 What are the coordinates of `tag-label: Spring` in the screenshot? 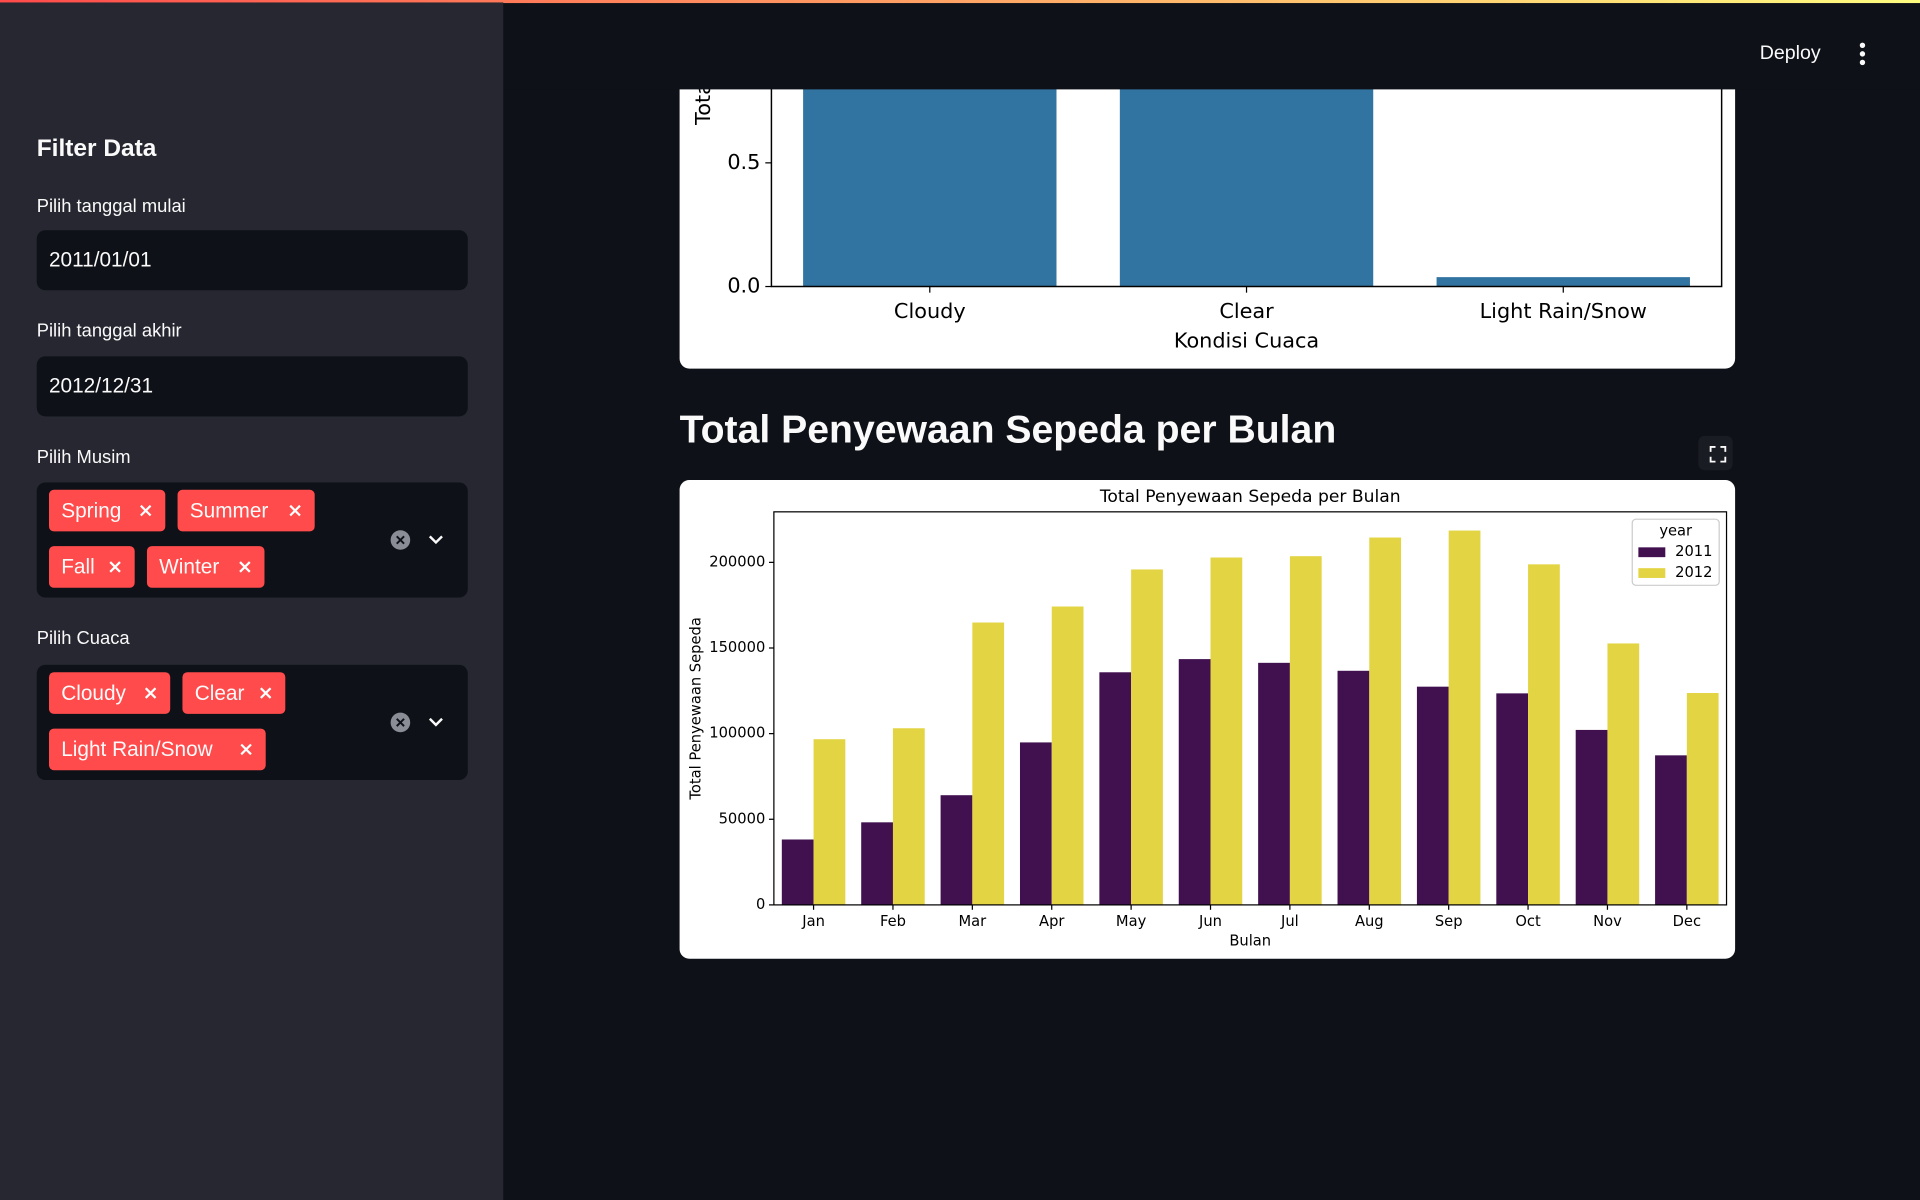 It's located at (91, 510).